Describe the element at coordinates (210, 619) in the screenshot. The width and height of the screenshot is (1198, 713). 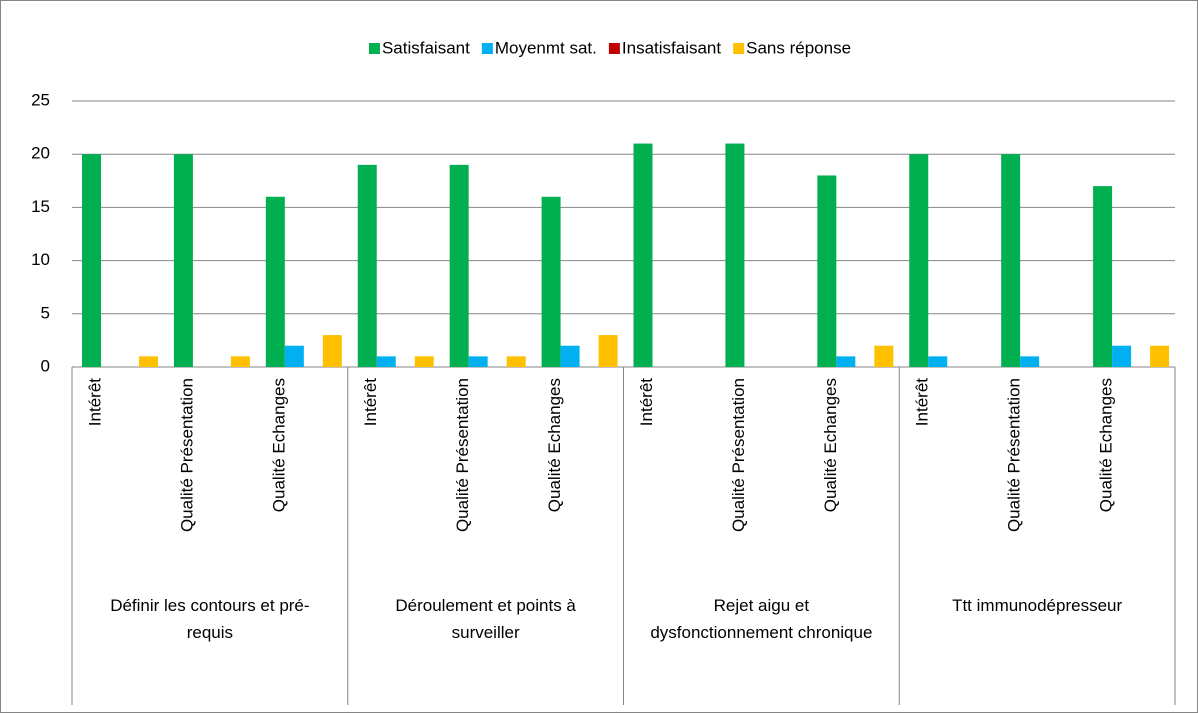
I see `group-label: Définir les contours et pré-requis` at that location.